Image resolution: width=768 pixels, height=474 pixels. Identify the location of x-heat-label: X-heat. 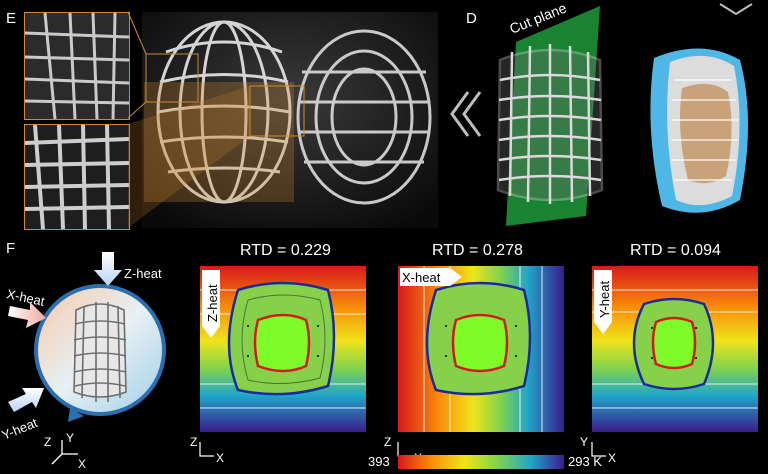
(25, 297).